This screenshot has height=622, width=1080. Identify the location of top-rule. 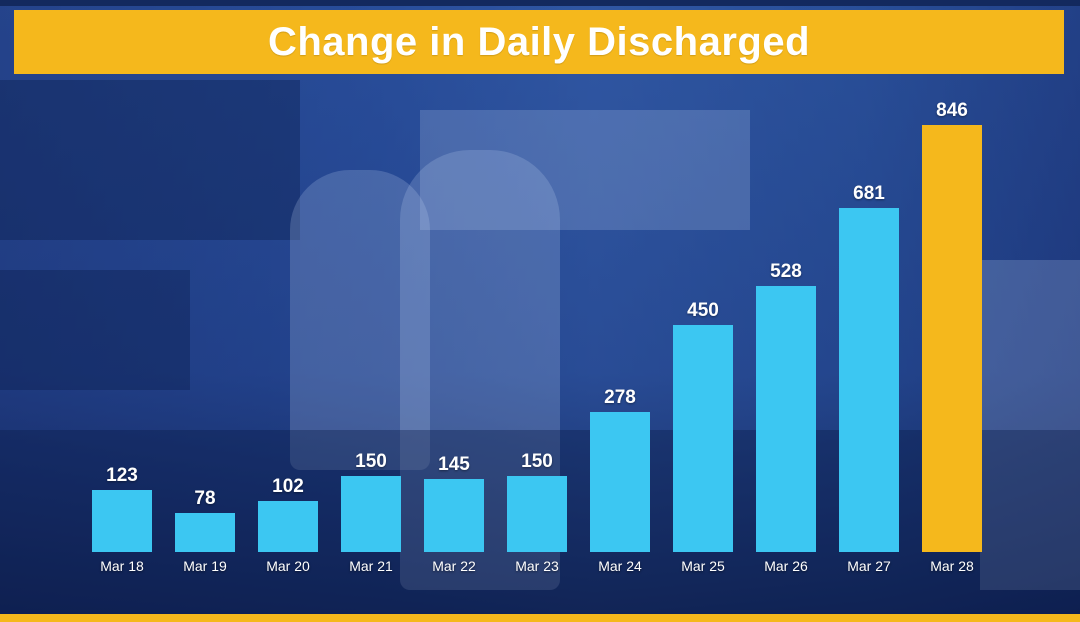
(540, 3).